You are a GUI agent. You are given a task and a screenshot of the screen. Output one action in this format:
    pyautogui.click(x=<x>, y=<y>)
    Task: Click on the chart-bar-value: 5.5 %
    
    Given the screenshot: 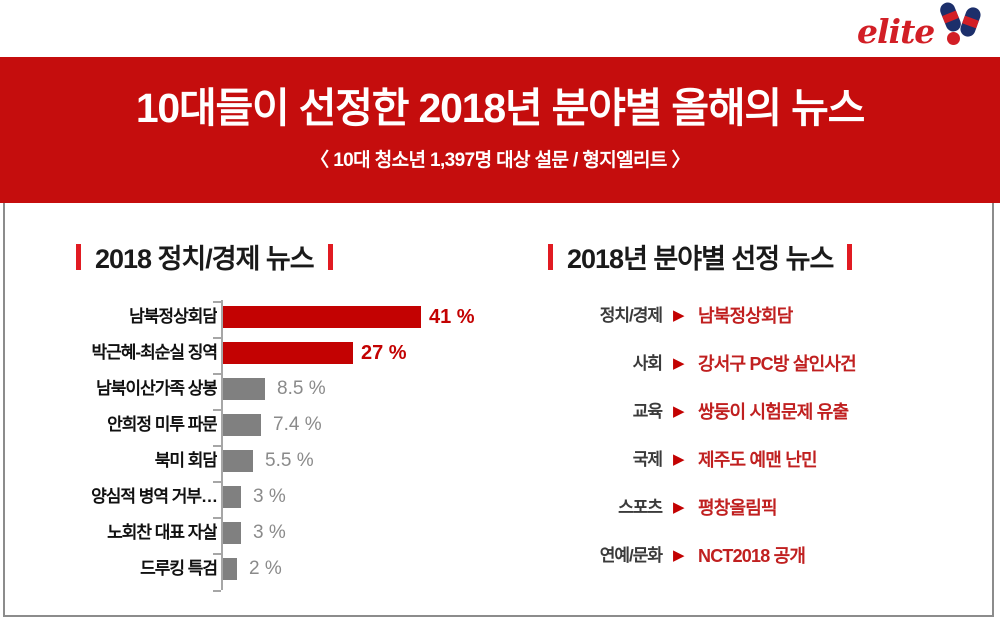 What is the action you would take?
    pyautogui.click(x=289, y=460)
    